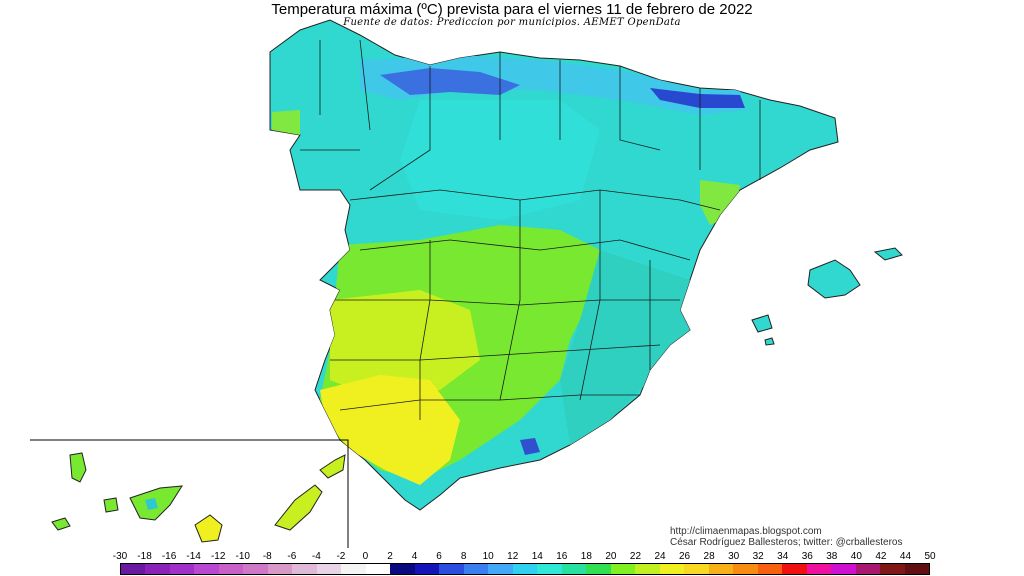 Image resolution: width=1024 pixels, height=576 pixels. I want to click on legend-tick-label: 16, so click(562, 556).